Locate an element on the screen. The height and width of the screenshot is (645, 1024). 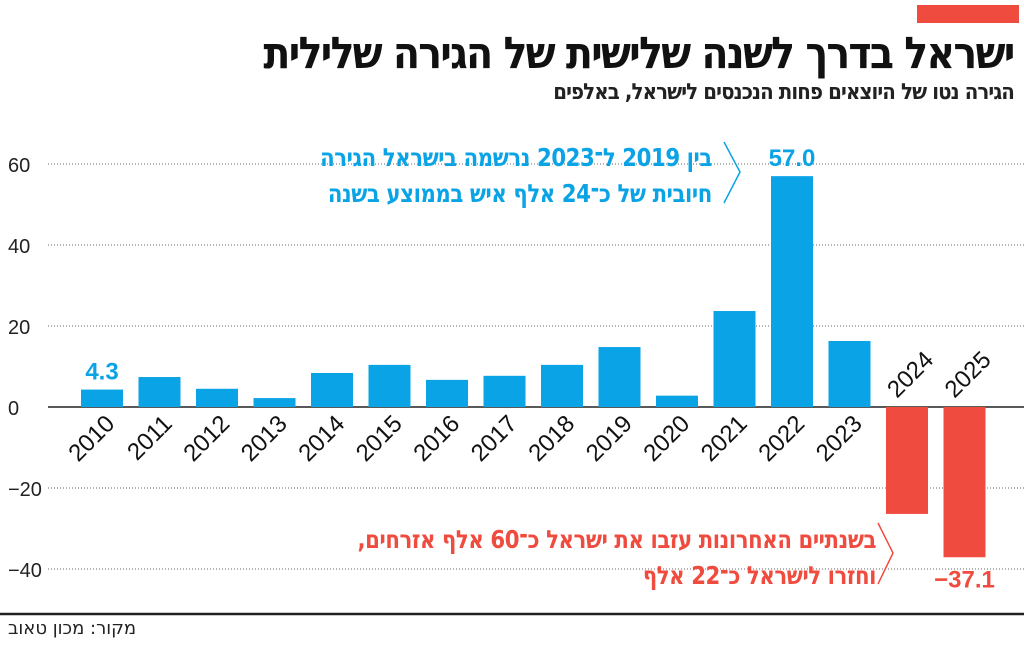
x-tick-label: 2019 is located at coordinates (609, 438).